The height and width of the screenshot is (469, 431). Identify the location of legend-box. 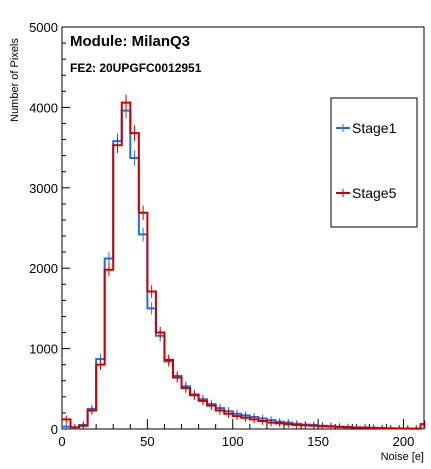
(374, 162).